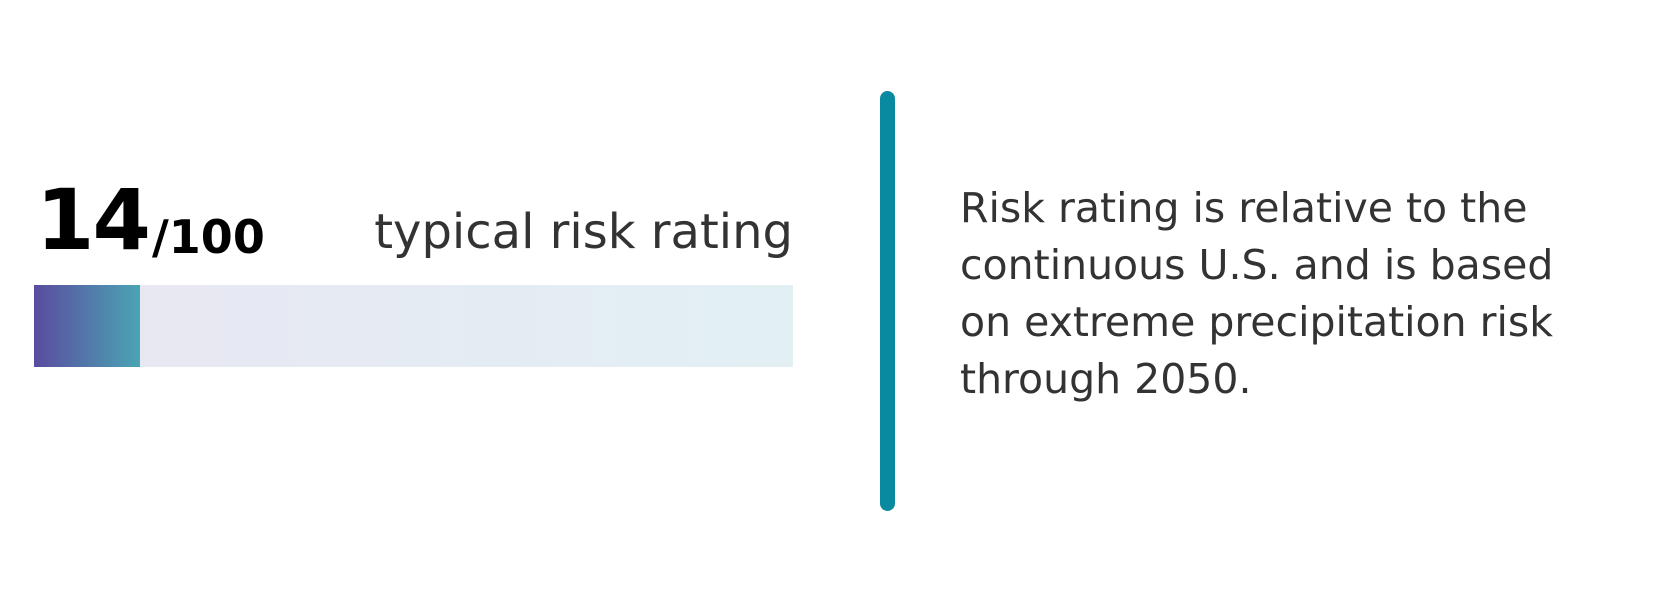  I want to click on score-max: /100, so click(208, 237).